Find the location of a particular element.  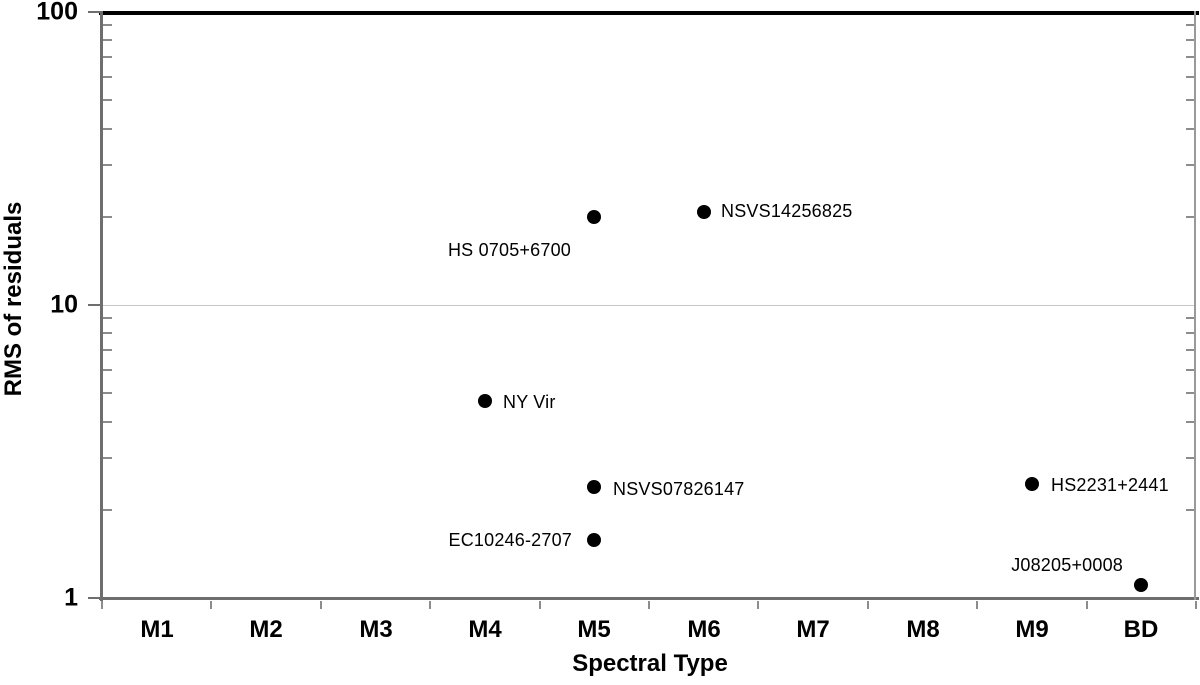

data-point-label: EC10246-2707 is located at coordinates (510, 540).